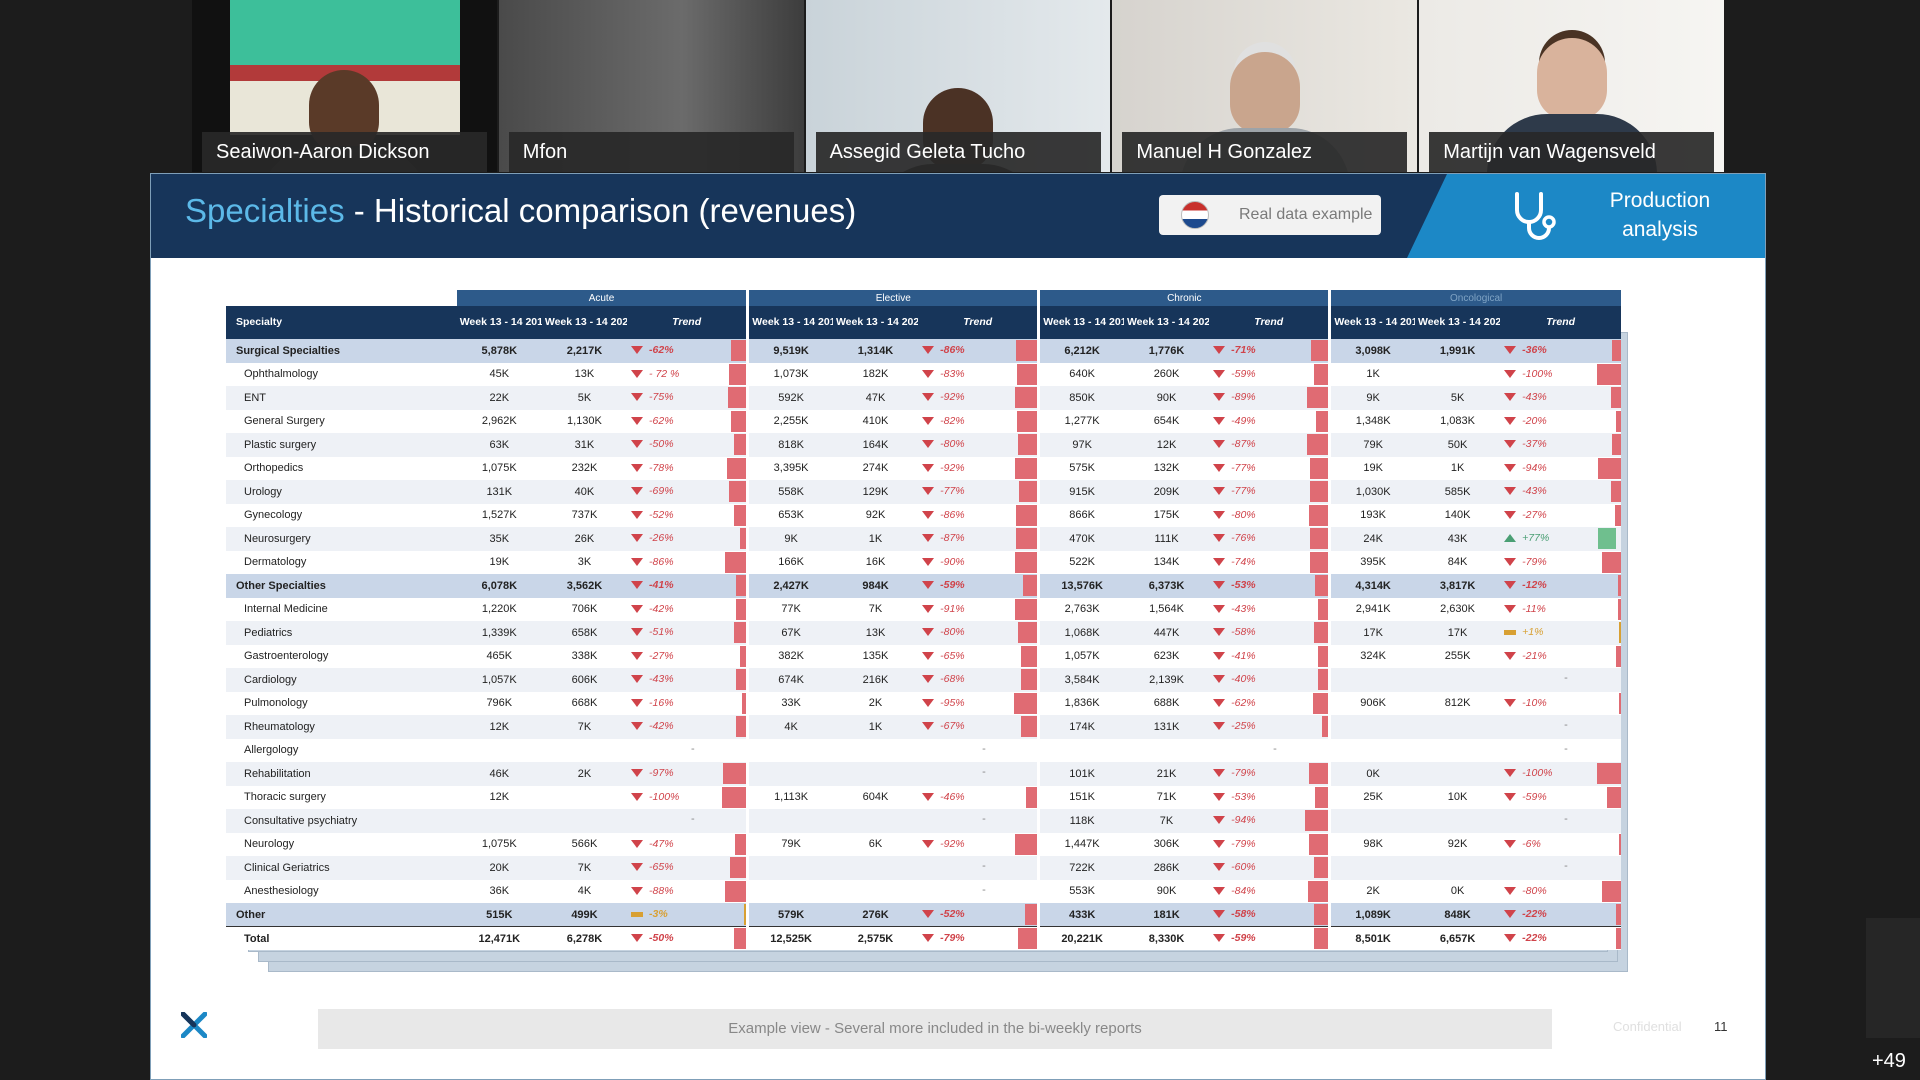  What do you see at coordinates (1166, 703) in the screenshot?
I see `value-2020: 688K` at bounding box center [1166, 703].